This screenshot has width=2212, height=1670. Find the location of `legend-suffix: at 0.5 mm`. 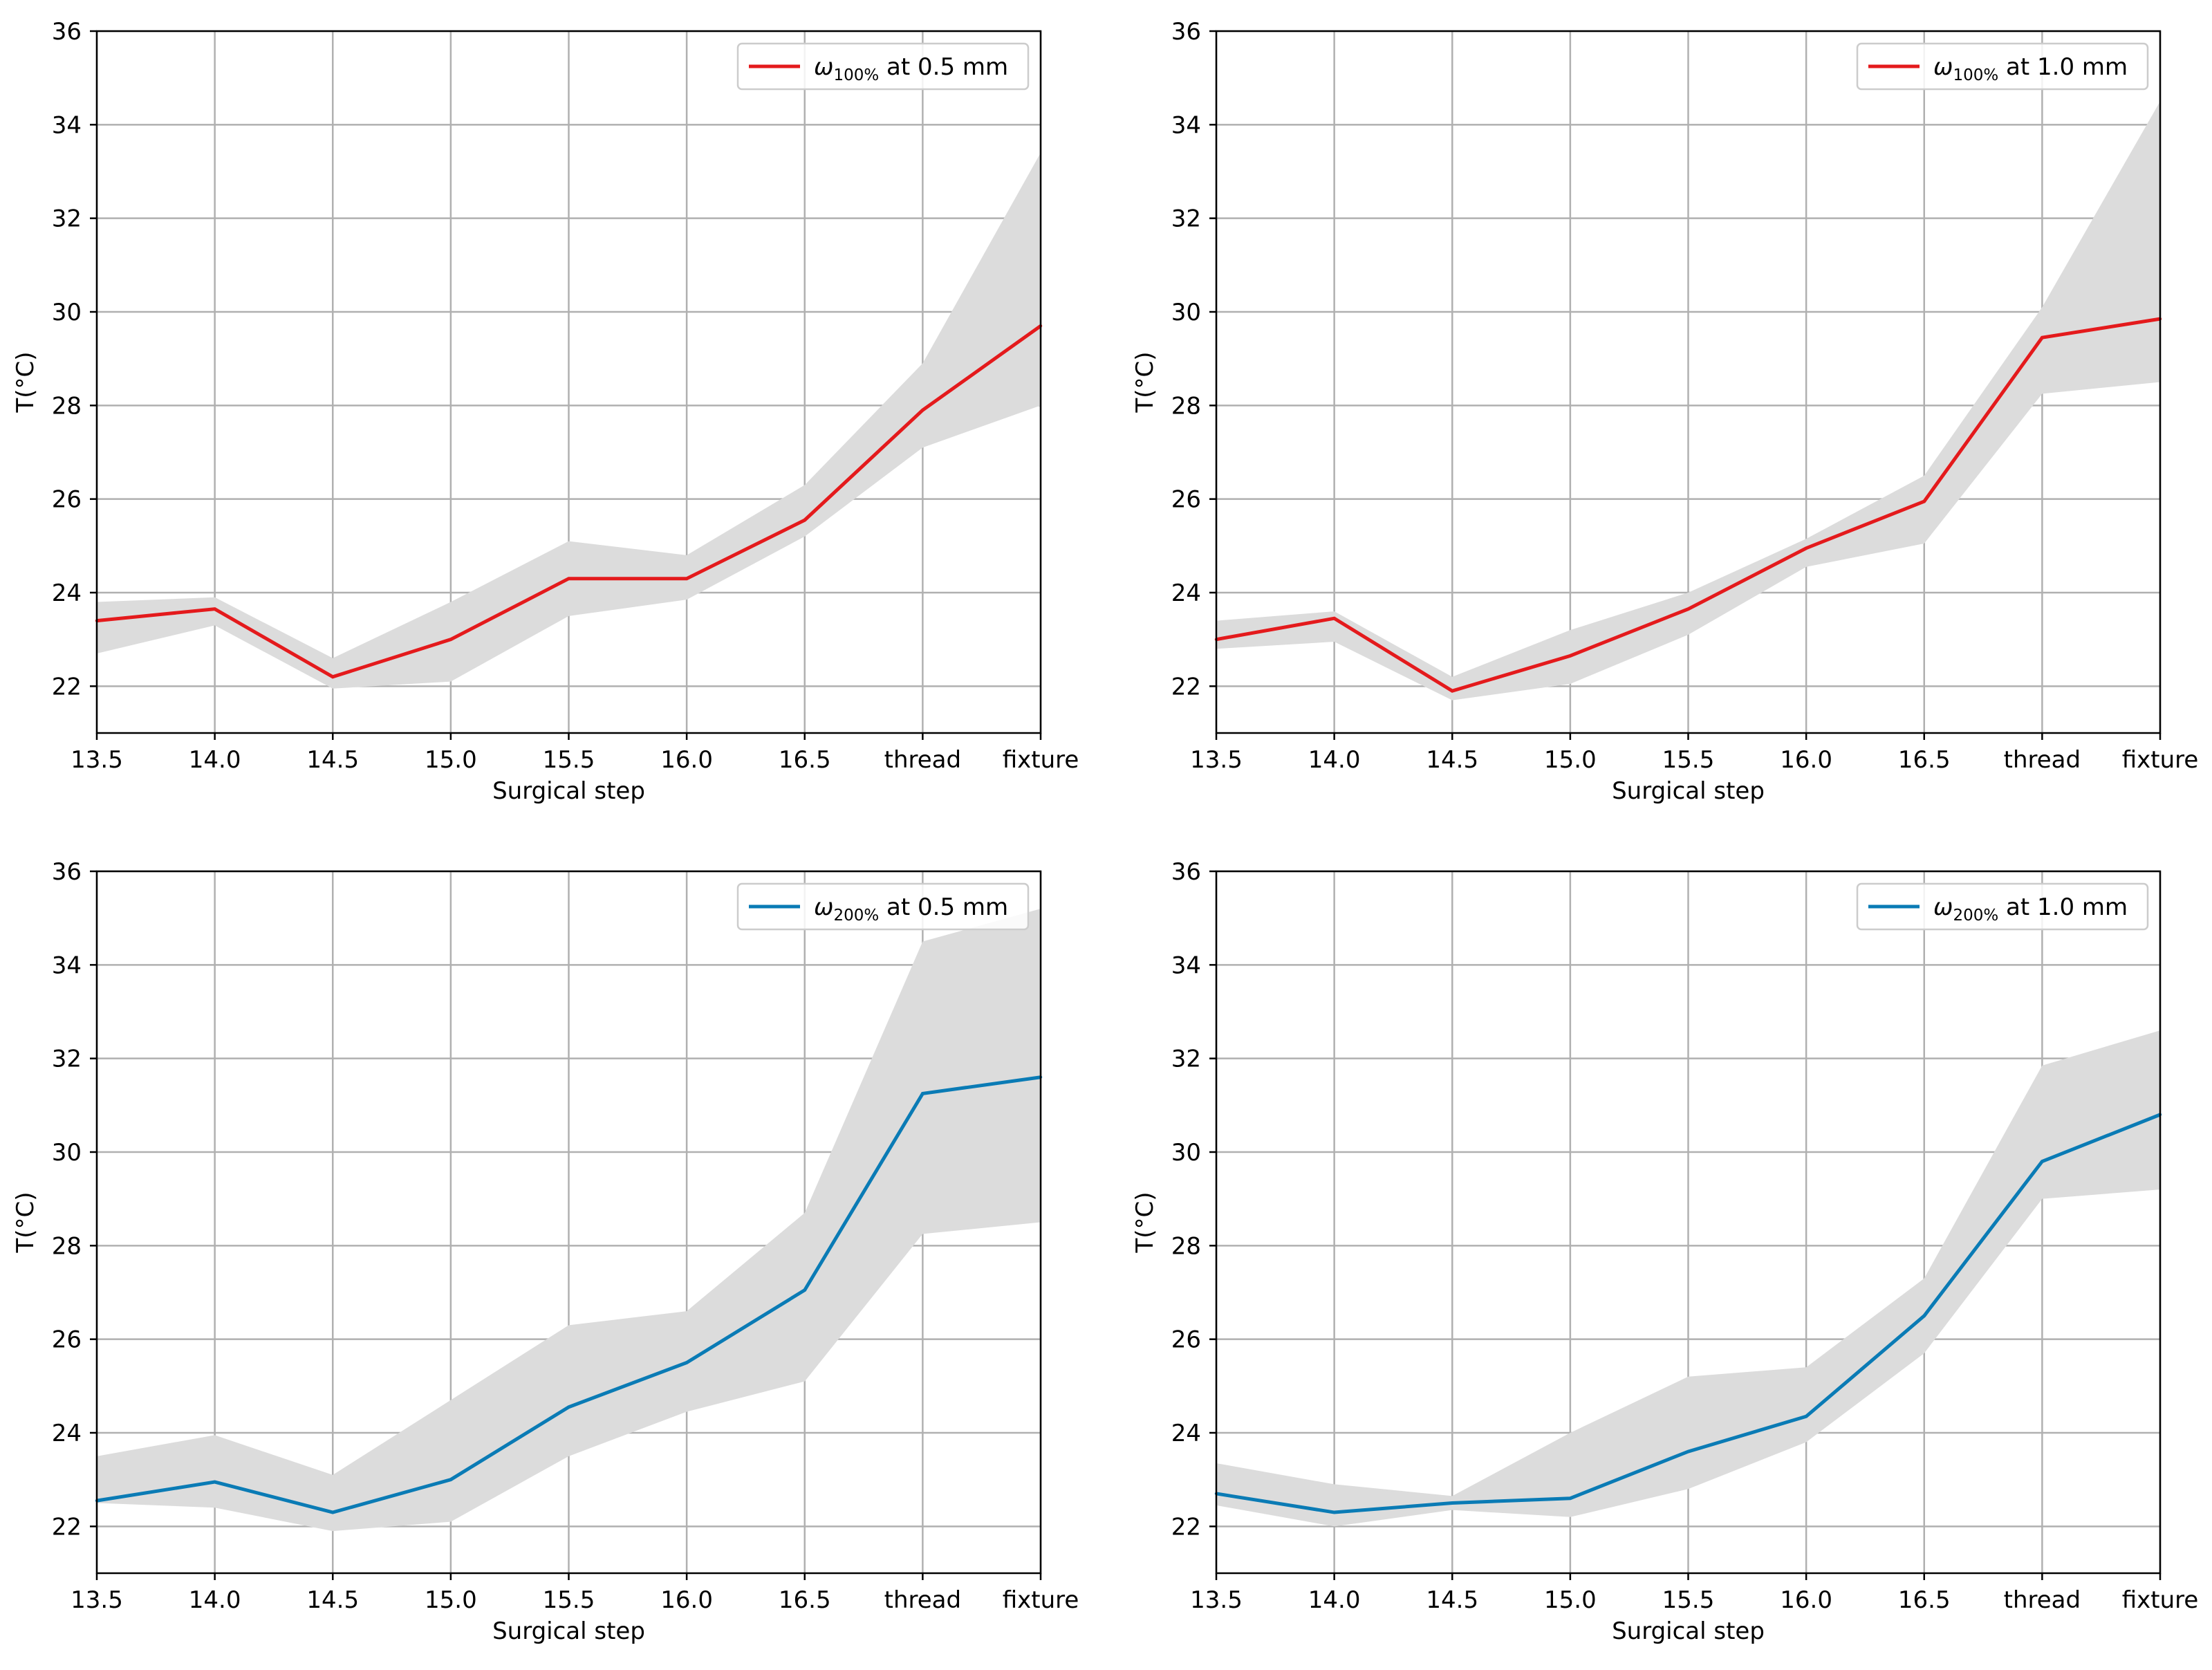

legend-suffix: at 0.5 mm is located at coordinates (943, 67).